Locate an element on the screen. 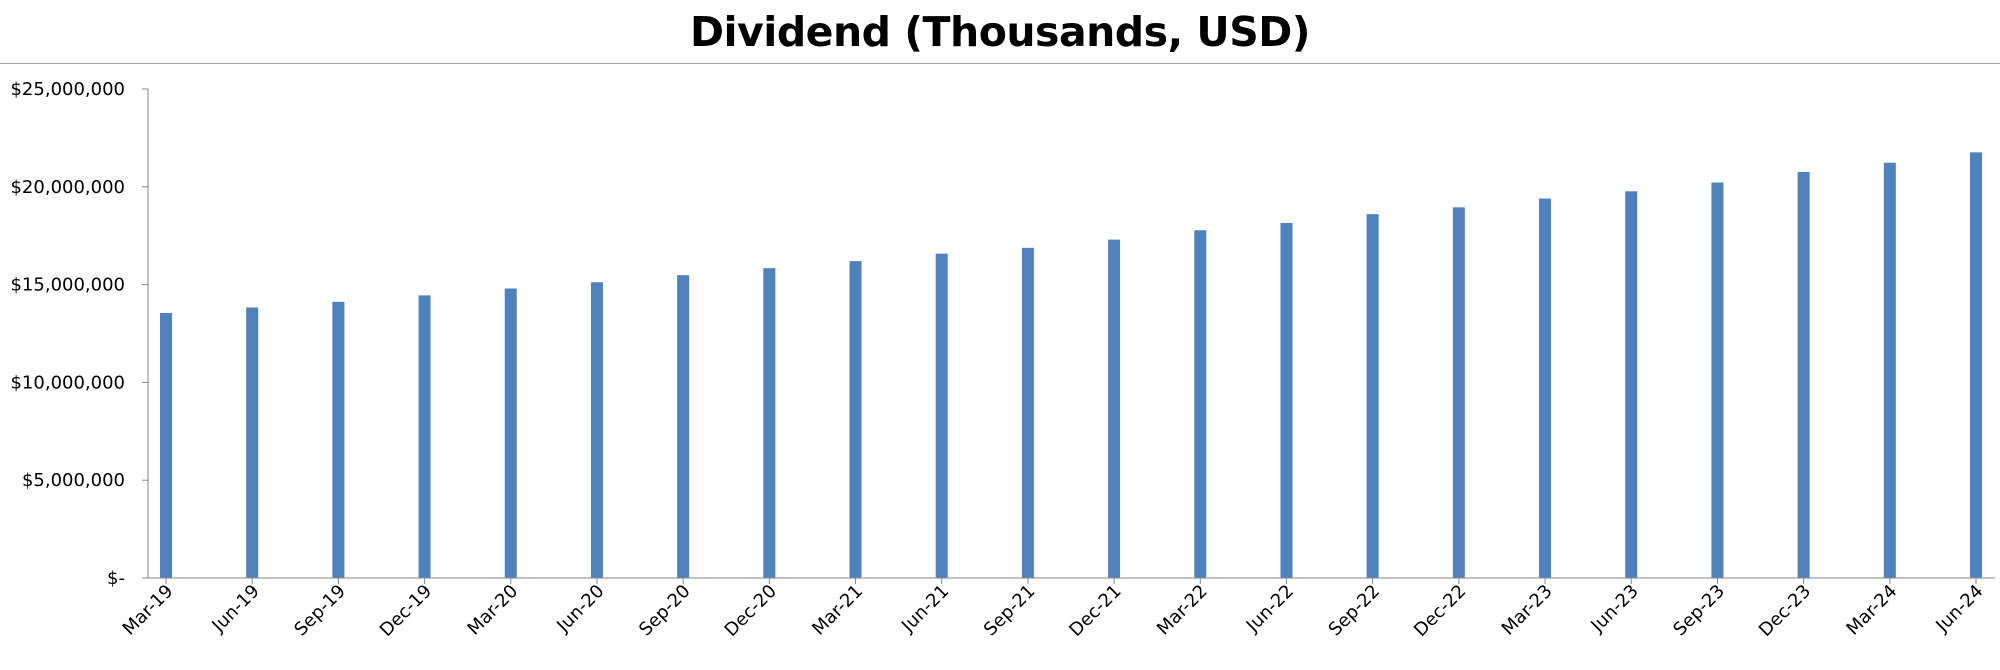 The width and height of the screenshot is (2000, 670). x-tick-label: Dec-23 is located at coordinates (1785, 611).